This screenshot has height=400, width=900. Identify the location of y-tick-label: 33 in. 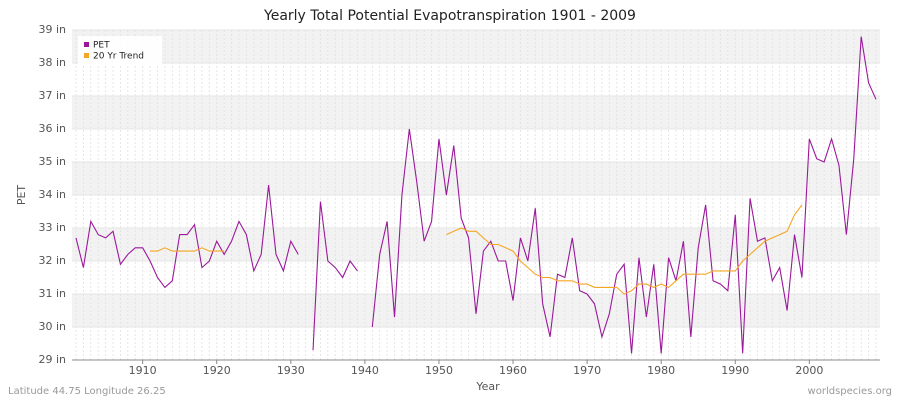
(52, 227).